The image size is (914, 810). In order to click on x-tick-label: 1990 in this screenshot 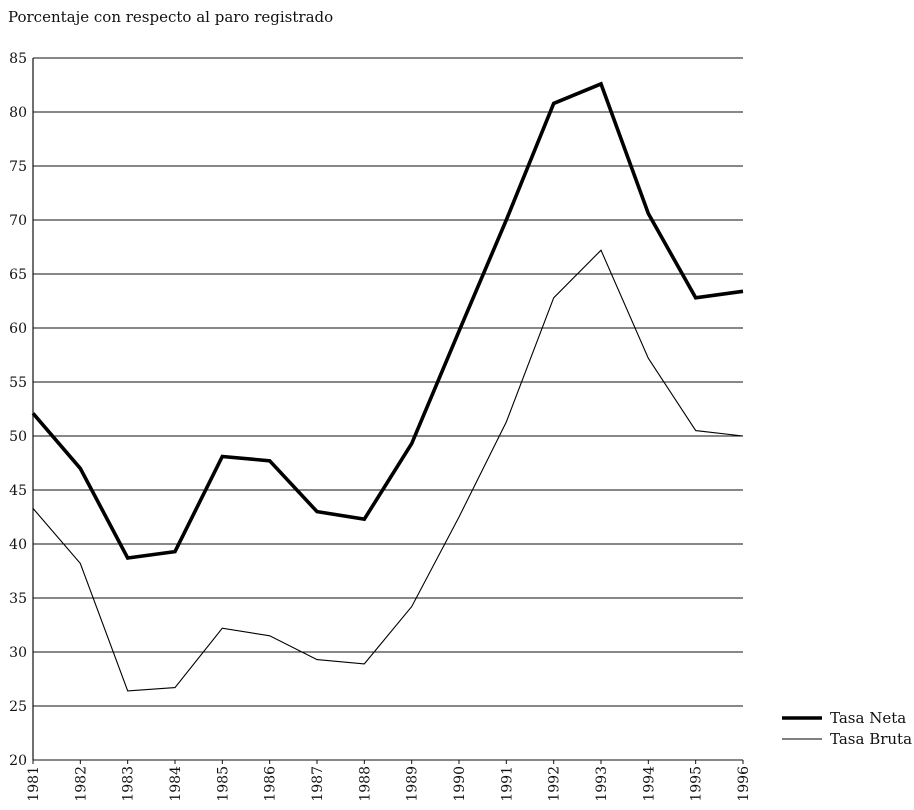, I will do `click(460, 784)`.